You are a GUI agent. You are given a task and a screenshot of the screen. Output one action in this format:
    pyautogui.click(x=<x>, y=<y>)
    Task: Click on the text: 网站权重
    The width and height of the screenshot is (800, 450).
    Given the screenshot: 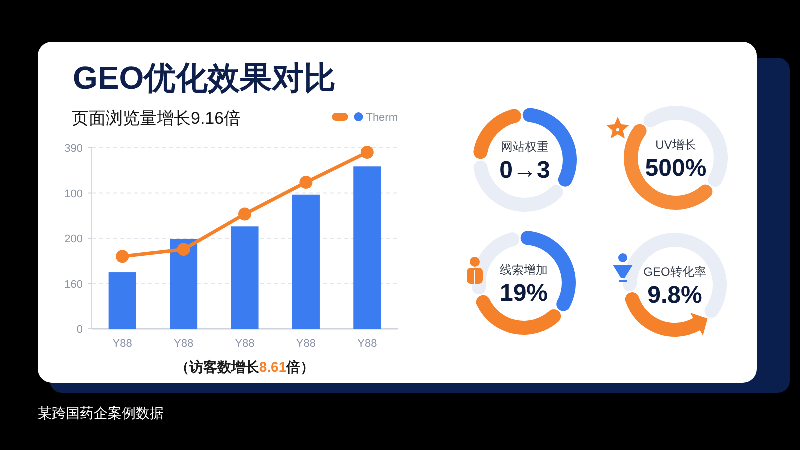 What is the action you would take?
    pyautogui.click(x=525, y=147)
    